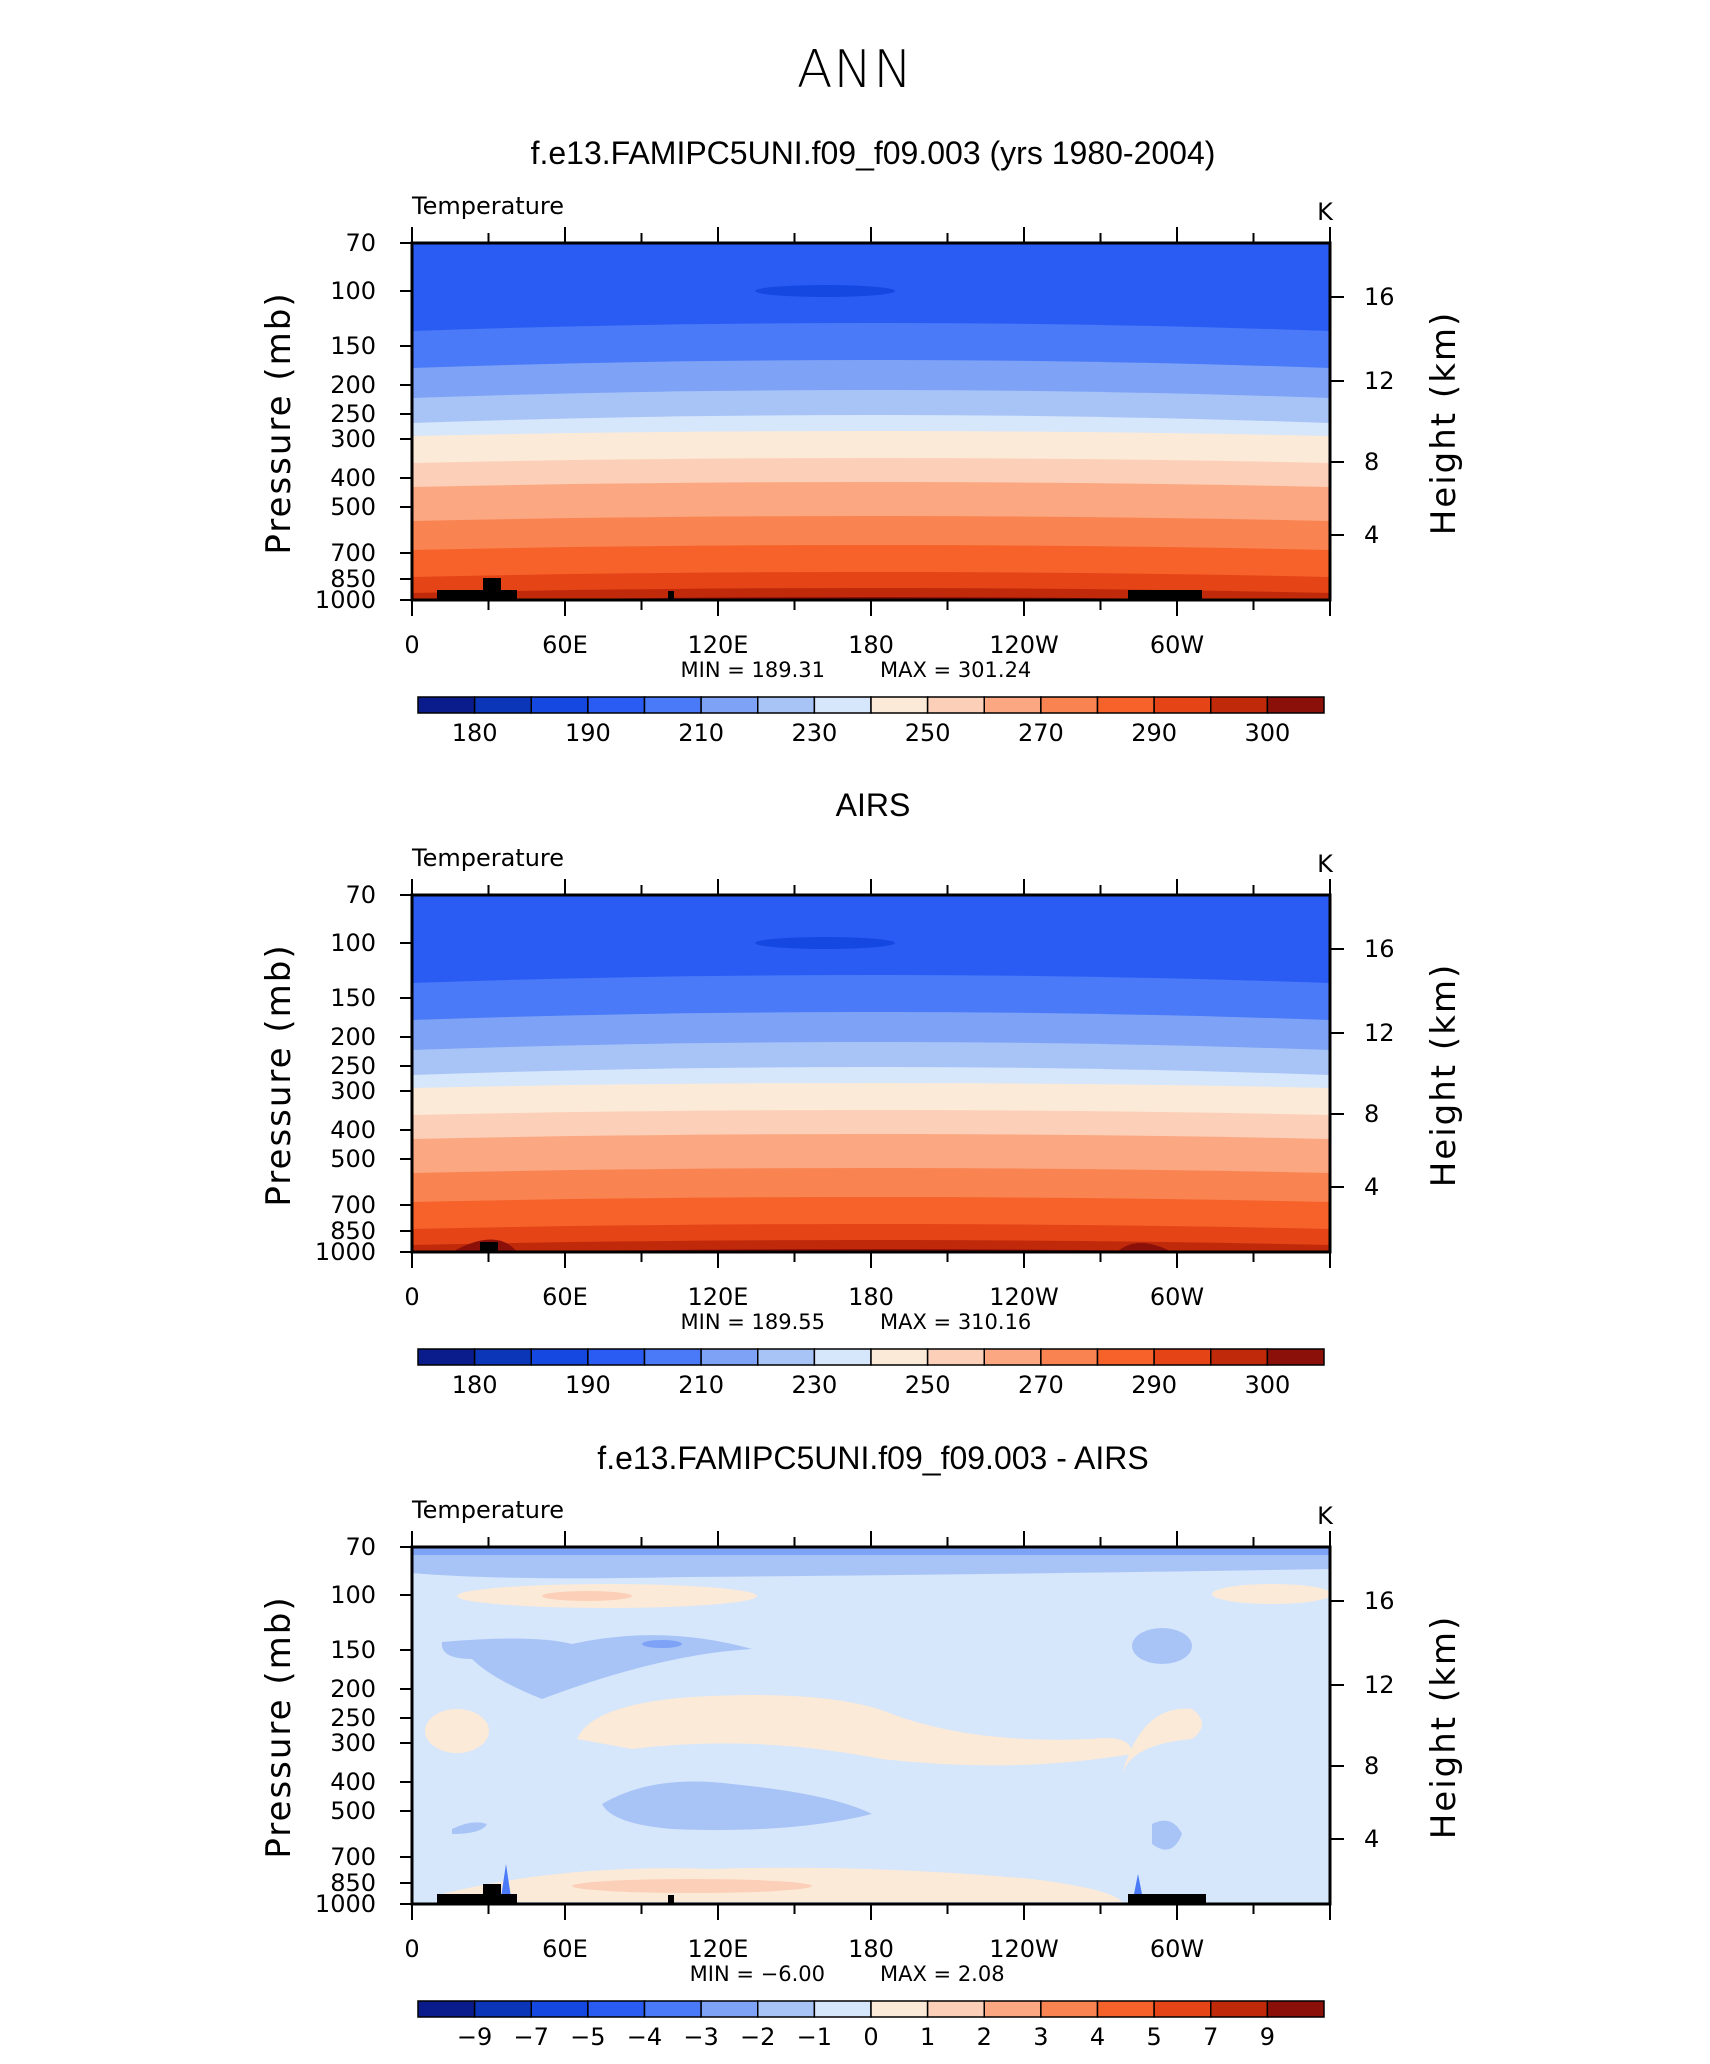 This screenshot has height=2064, width=1710. Describe the element at coordinates (644, 2037) in the screenshot. I see `colorbar-label: −4` at that location.